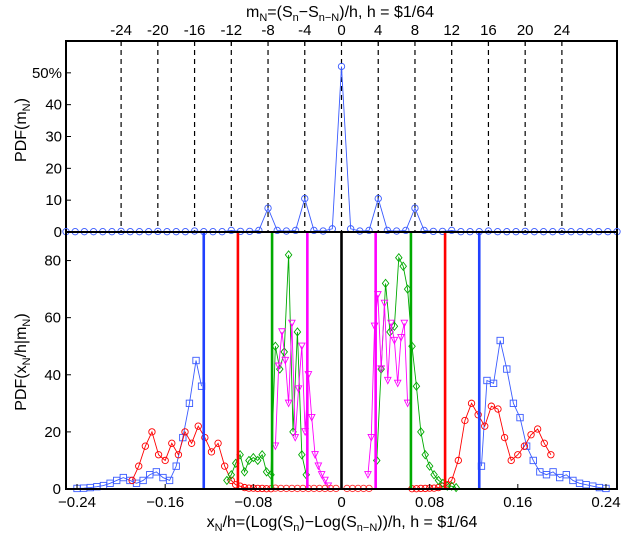  Describe the element at coordinates (304, 30) in the screenshot. I see `top-x-tick-label: -4` at that location.